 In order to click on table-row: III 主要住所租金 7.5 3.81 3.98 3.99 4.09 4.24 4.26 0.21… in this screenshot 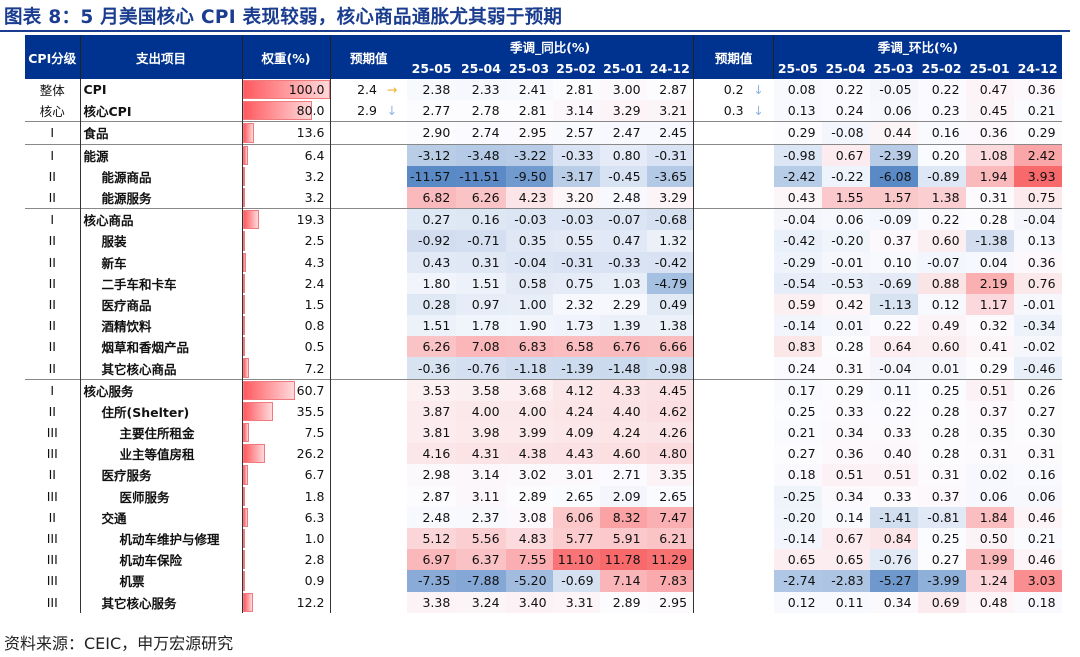, I will do `click(543, 433)`.